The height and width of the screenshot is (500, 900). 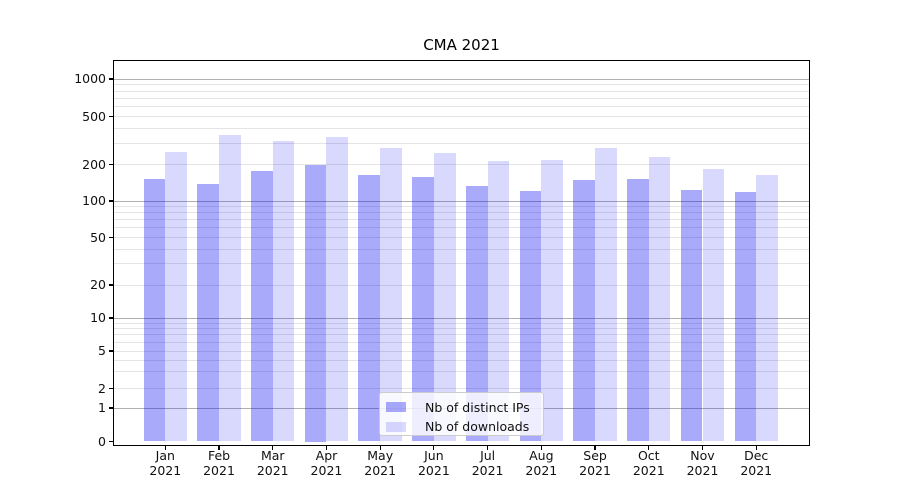 What do you see at coordinates (102, 407) in the screenshot?
I see `y-tick-label-1: 1` at bounding box center [102, 407].